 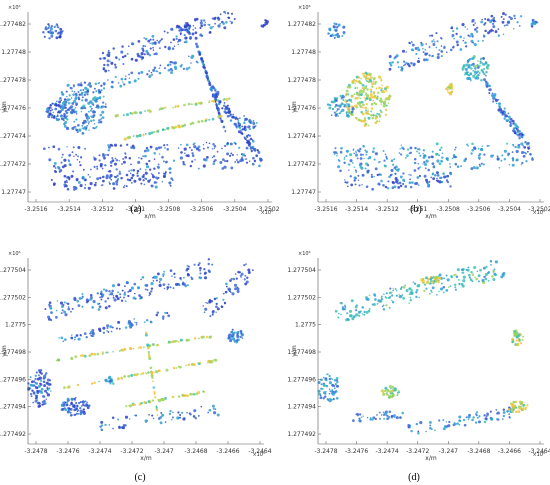 What do you see at coordinates (304, 8) in the screenshot?
I see `y-exponent-label: ×10⁶` at bounding box center [304, 8].